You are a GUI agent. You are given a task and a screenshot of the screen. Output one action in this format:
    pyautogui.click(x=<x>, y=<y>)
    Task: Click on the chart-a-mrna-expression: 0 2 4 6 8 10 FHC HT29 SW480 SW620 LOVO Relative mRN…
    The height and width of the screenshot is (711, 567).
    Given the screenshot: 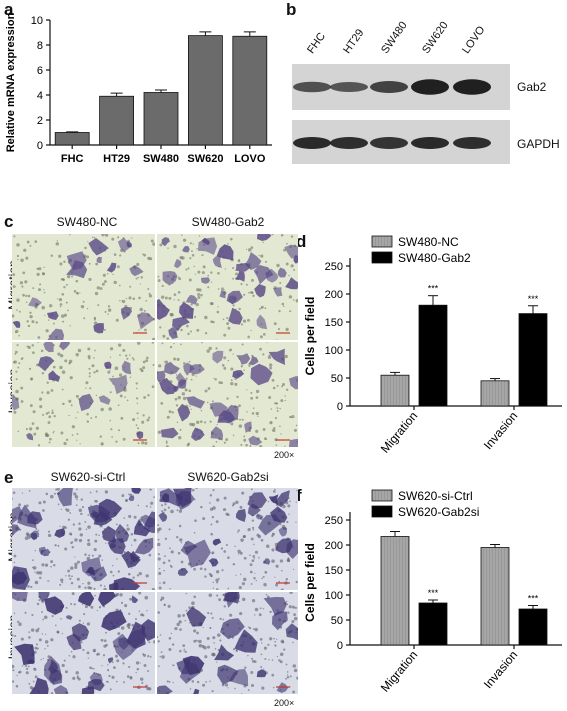 What is the action you would take?
    pyautogui.click(x=138, y=88)
    